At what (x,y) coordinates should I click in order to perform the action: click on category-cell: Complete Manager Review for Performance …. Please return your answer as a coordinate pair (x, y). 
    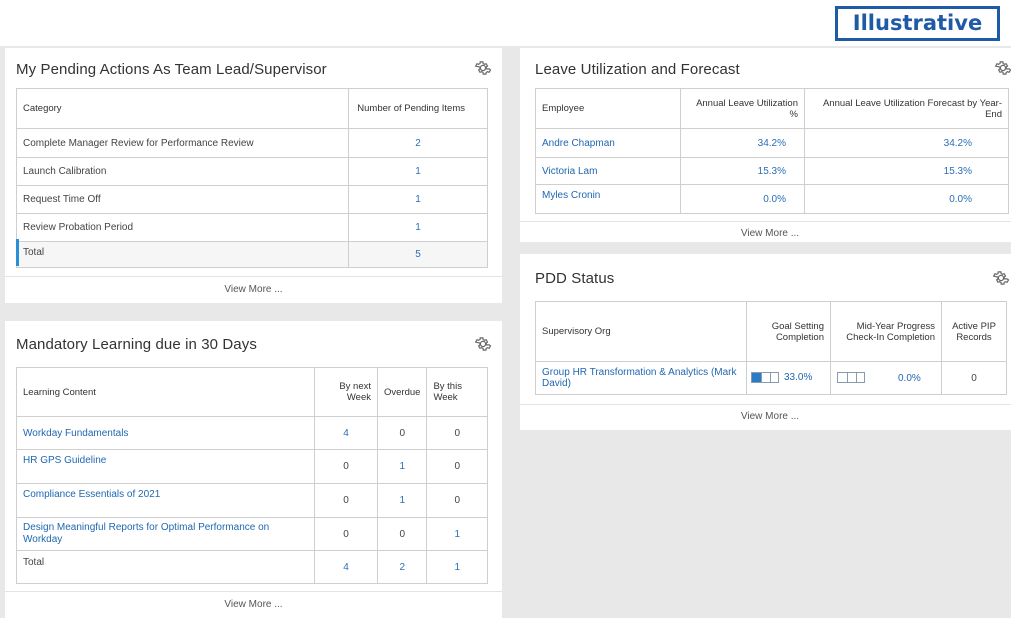
    Looking at the image, I should click on (182, 143).